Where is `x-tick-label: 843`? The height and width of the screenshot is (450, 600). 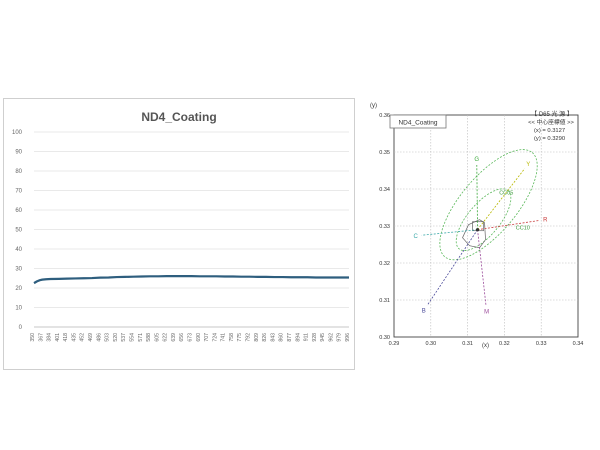
x-tick-label: 843 is located at coordinates (273, 337).